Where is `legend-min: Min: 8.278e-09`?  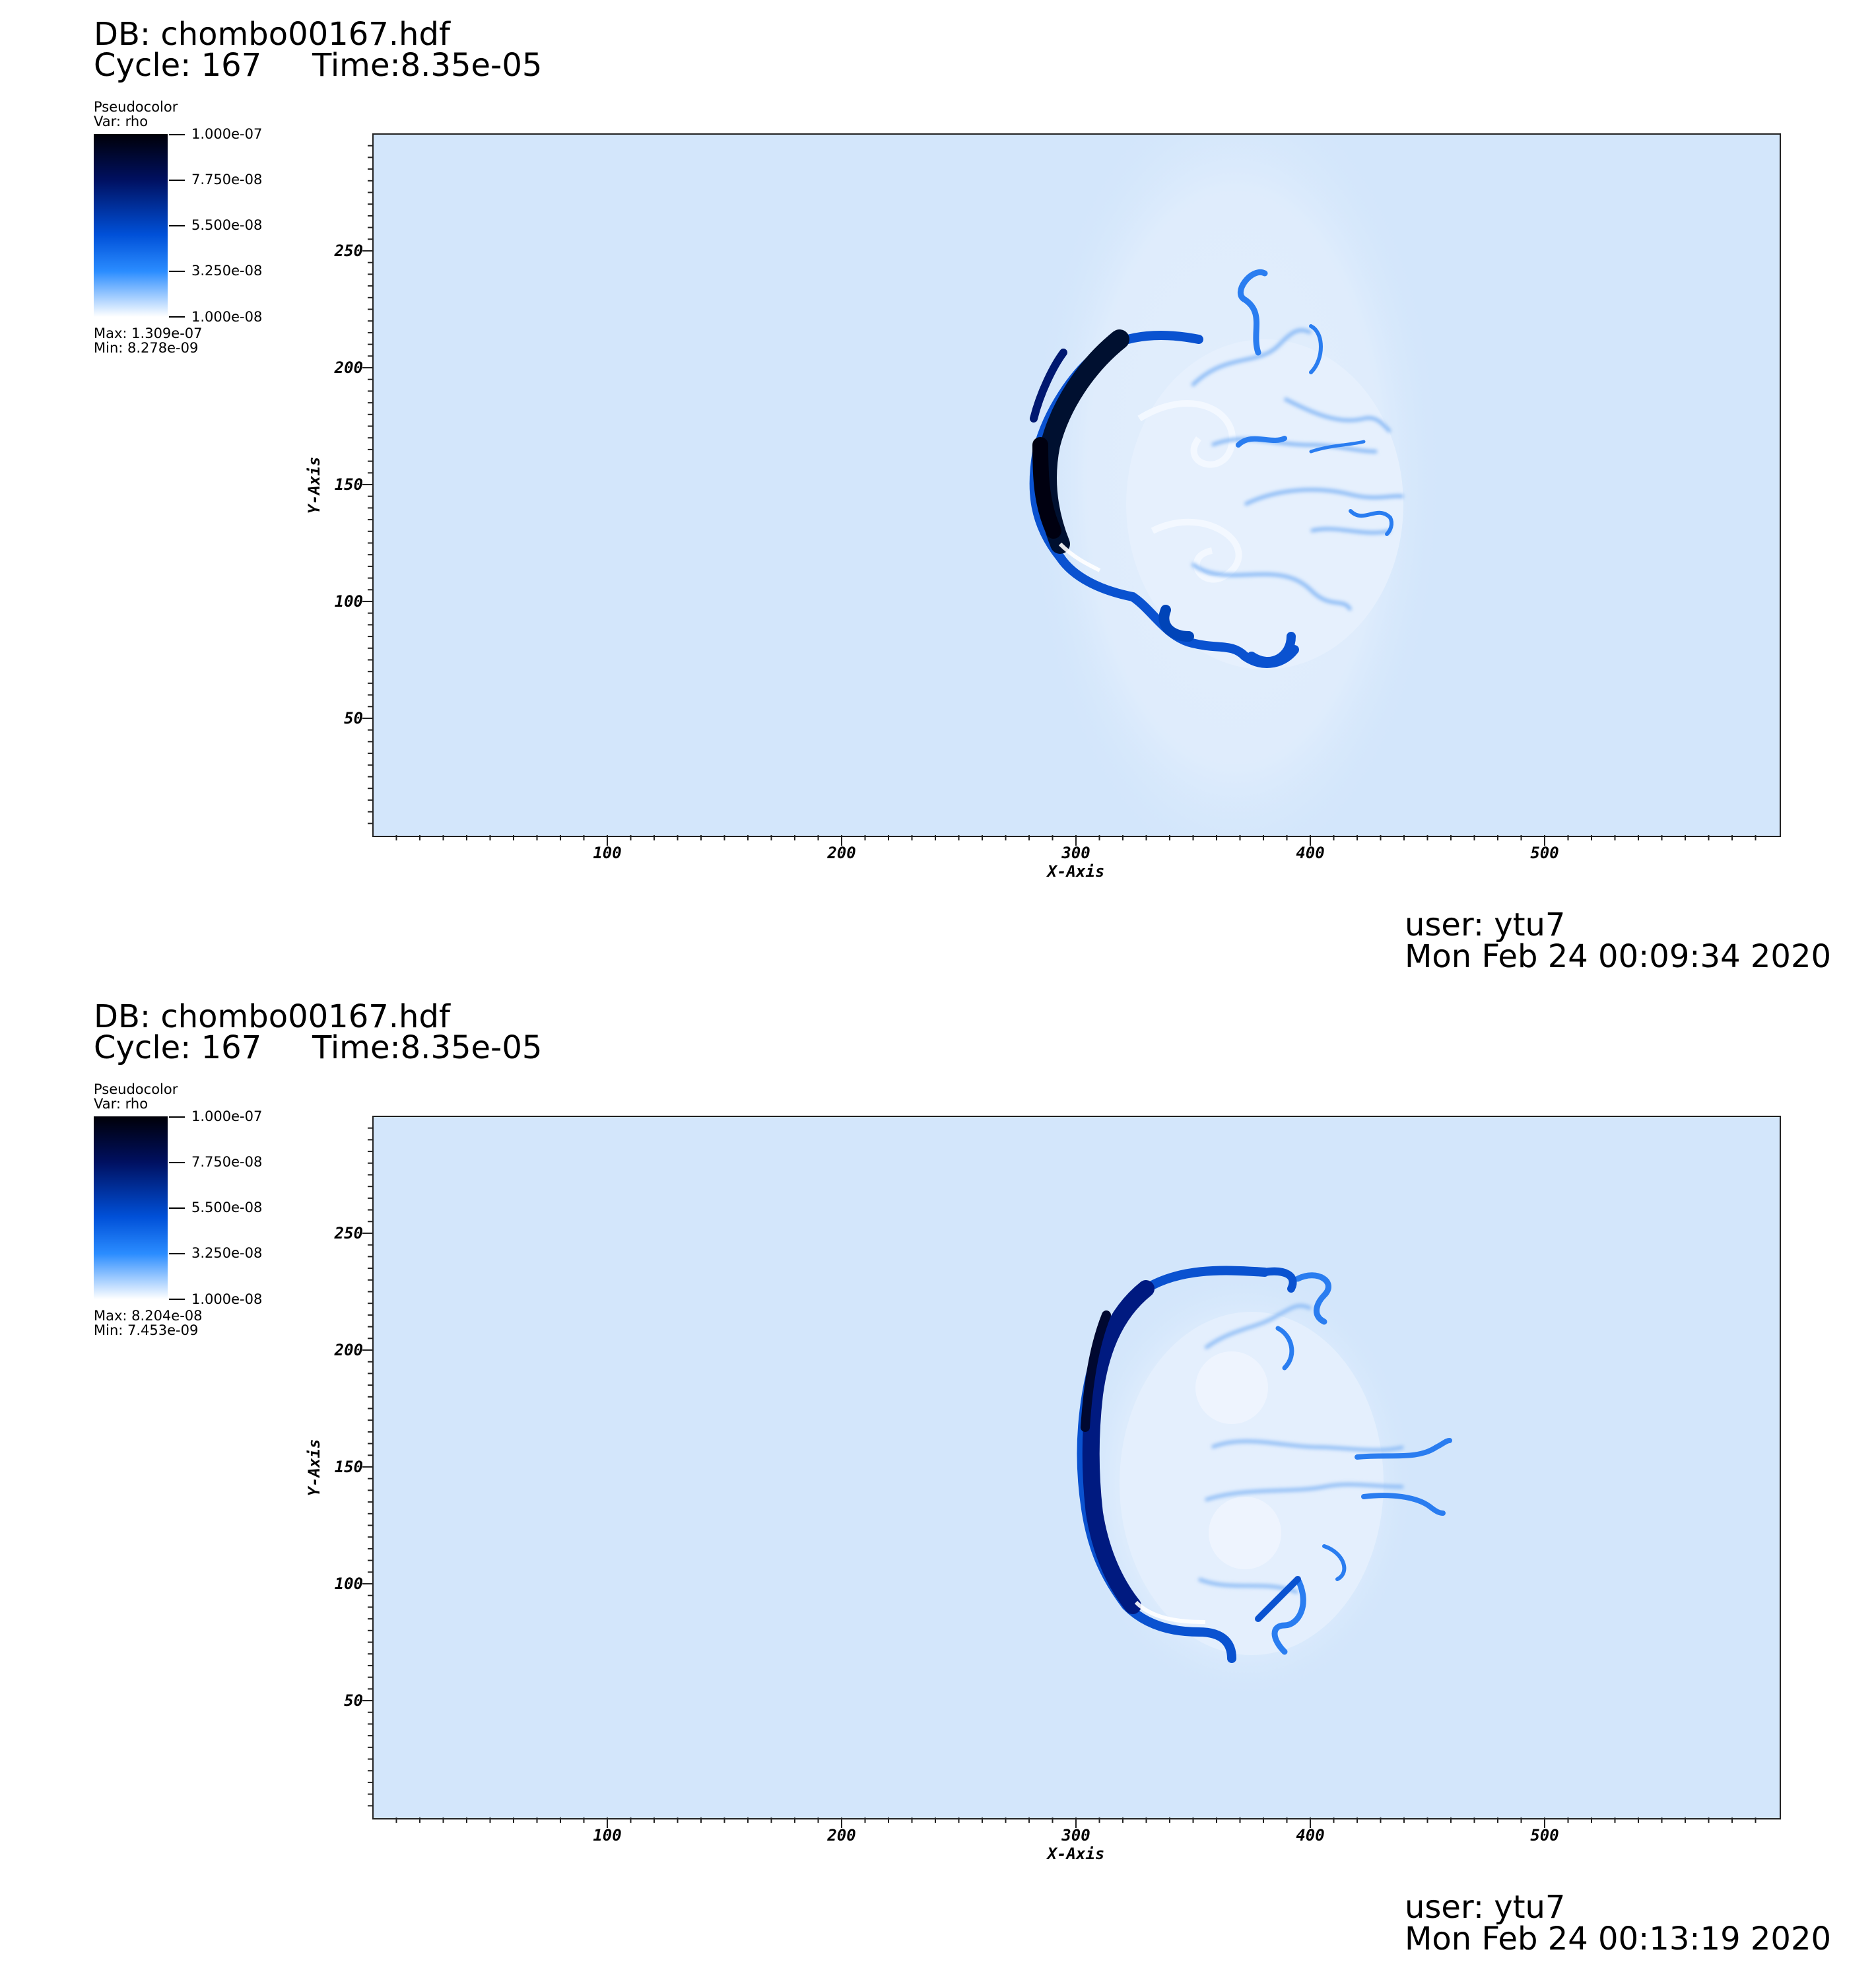
legend-min: Min: 8.278e-09 is located at coordinates (146, 348).